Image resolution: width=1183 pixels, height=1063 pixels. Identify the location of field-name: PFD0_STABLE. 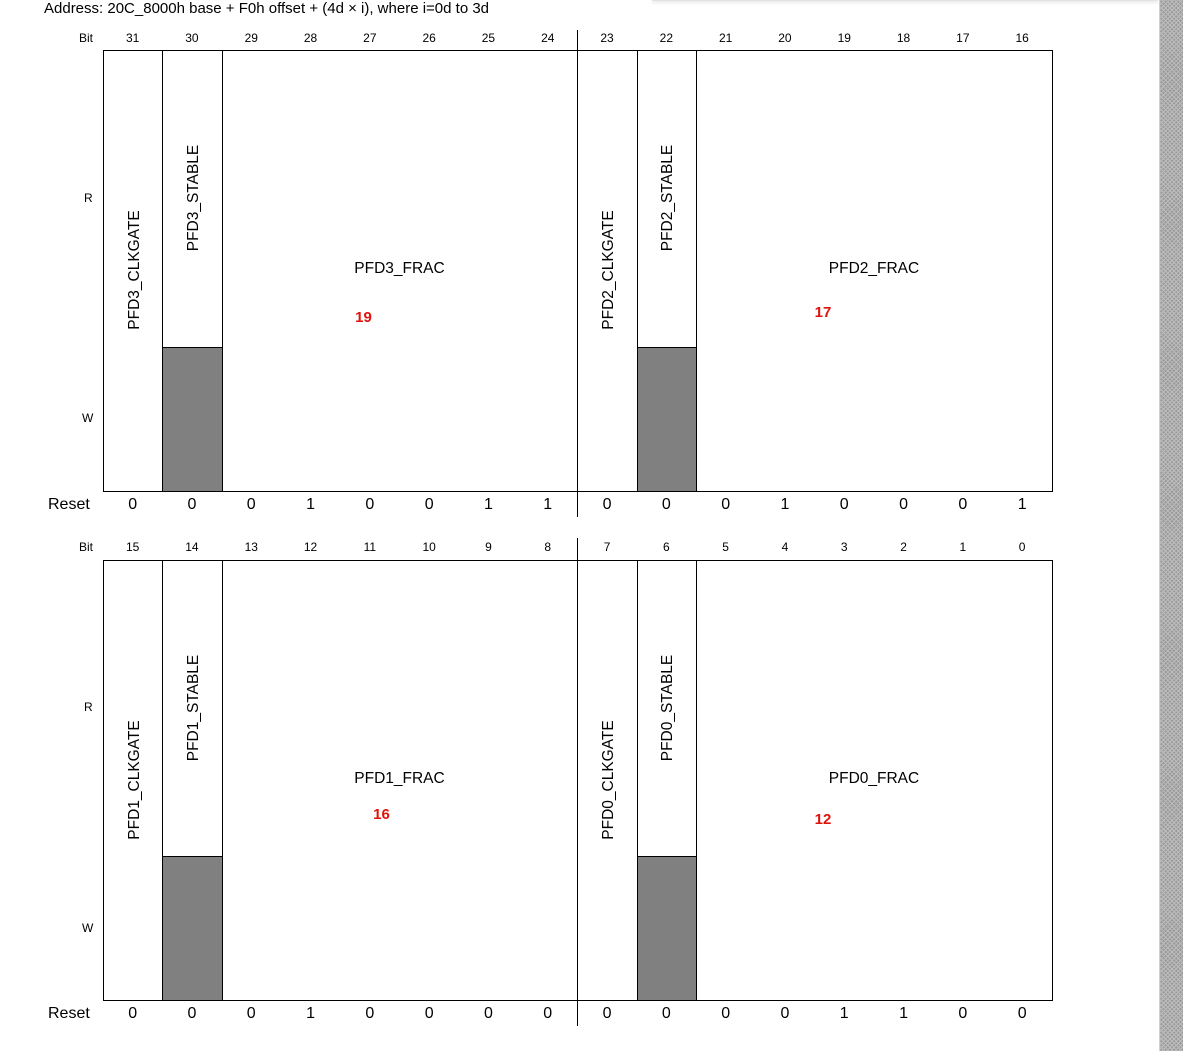
(668, 708).